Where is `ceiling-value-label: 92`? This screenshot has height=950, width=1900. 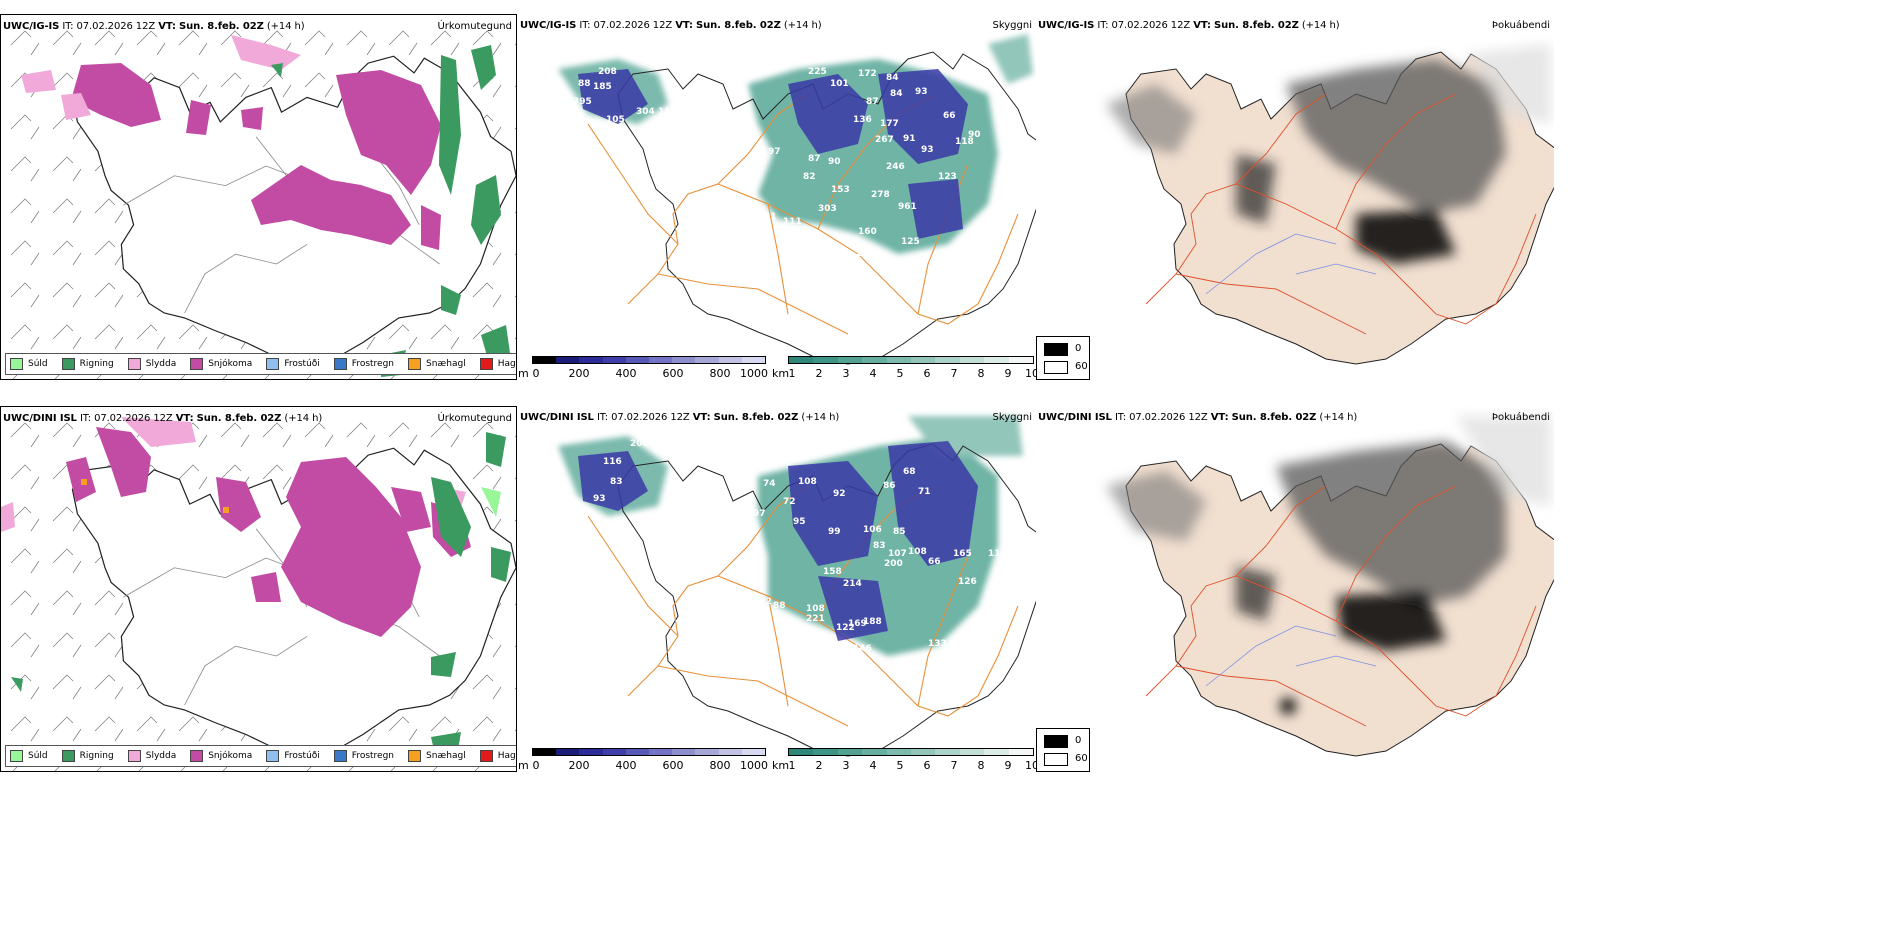
ceiling-value-label: 92 is located at coordinates (839, 494).